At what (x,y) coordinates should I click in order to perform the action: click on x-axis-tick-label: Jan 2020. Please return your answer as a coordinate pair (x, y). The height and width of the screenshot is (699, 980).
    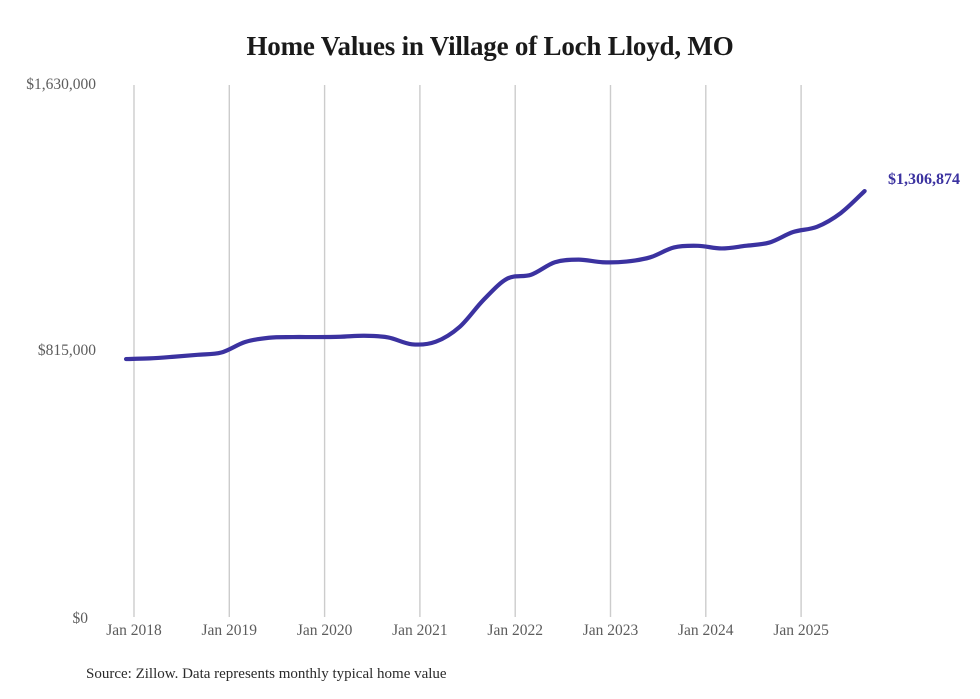
    Looking at the image, I should click on (324, 630).